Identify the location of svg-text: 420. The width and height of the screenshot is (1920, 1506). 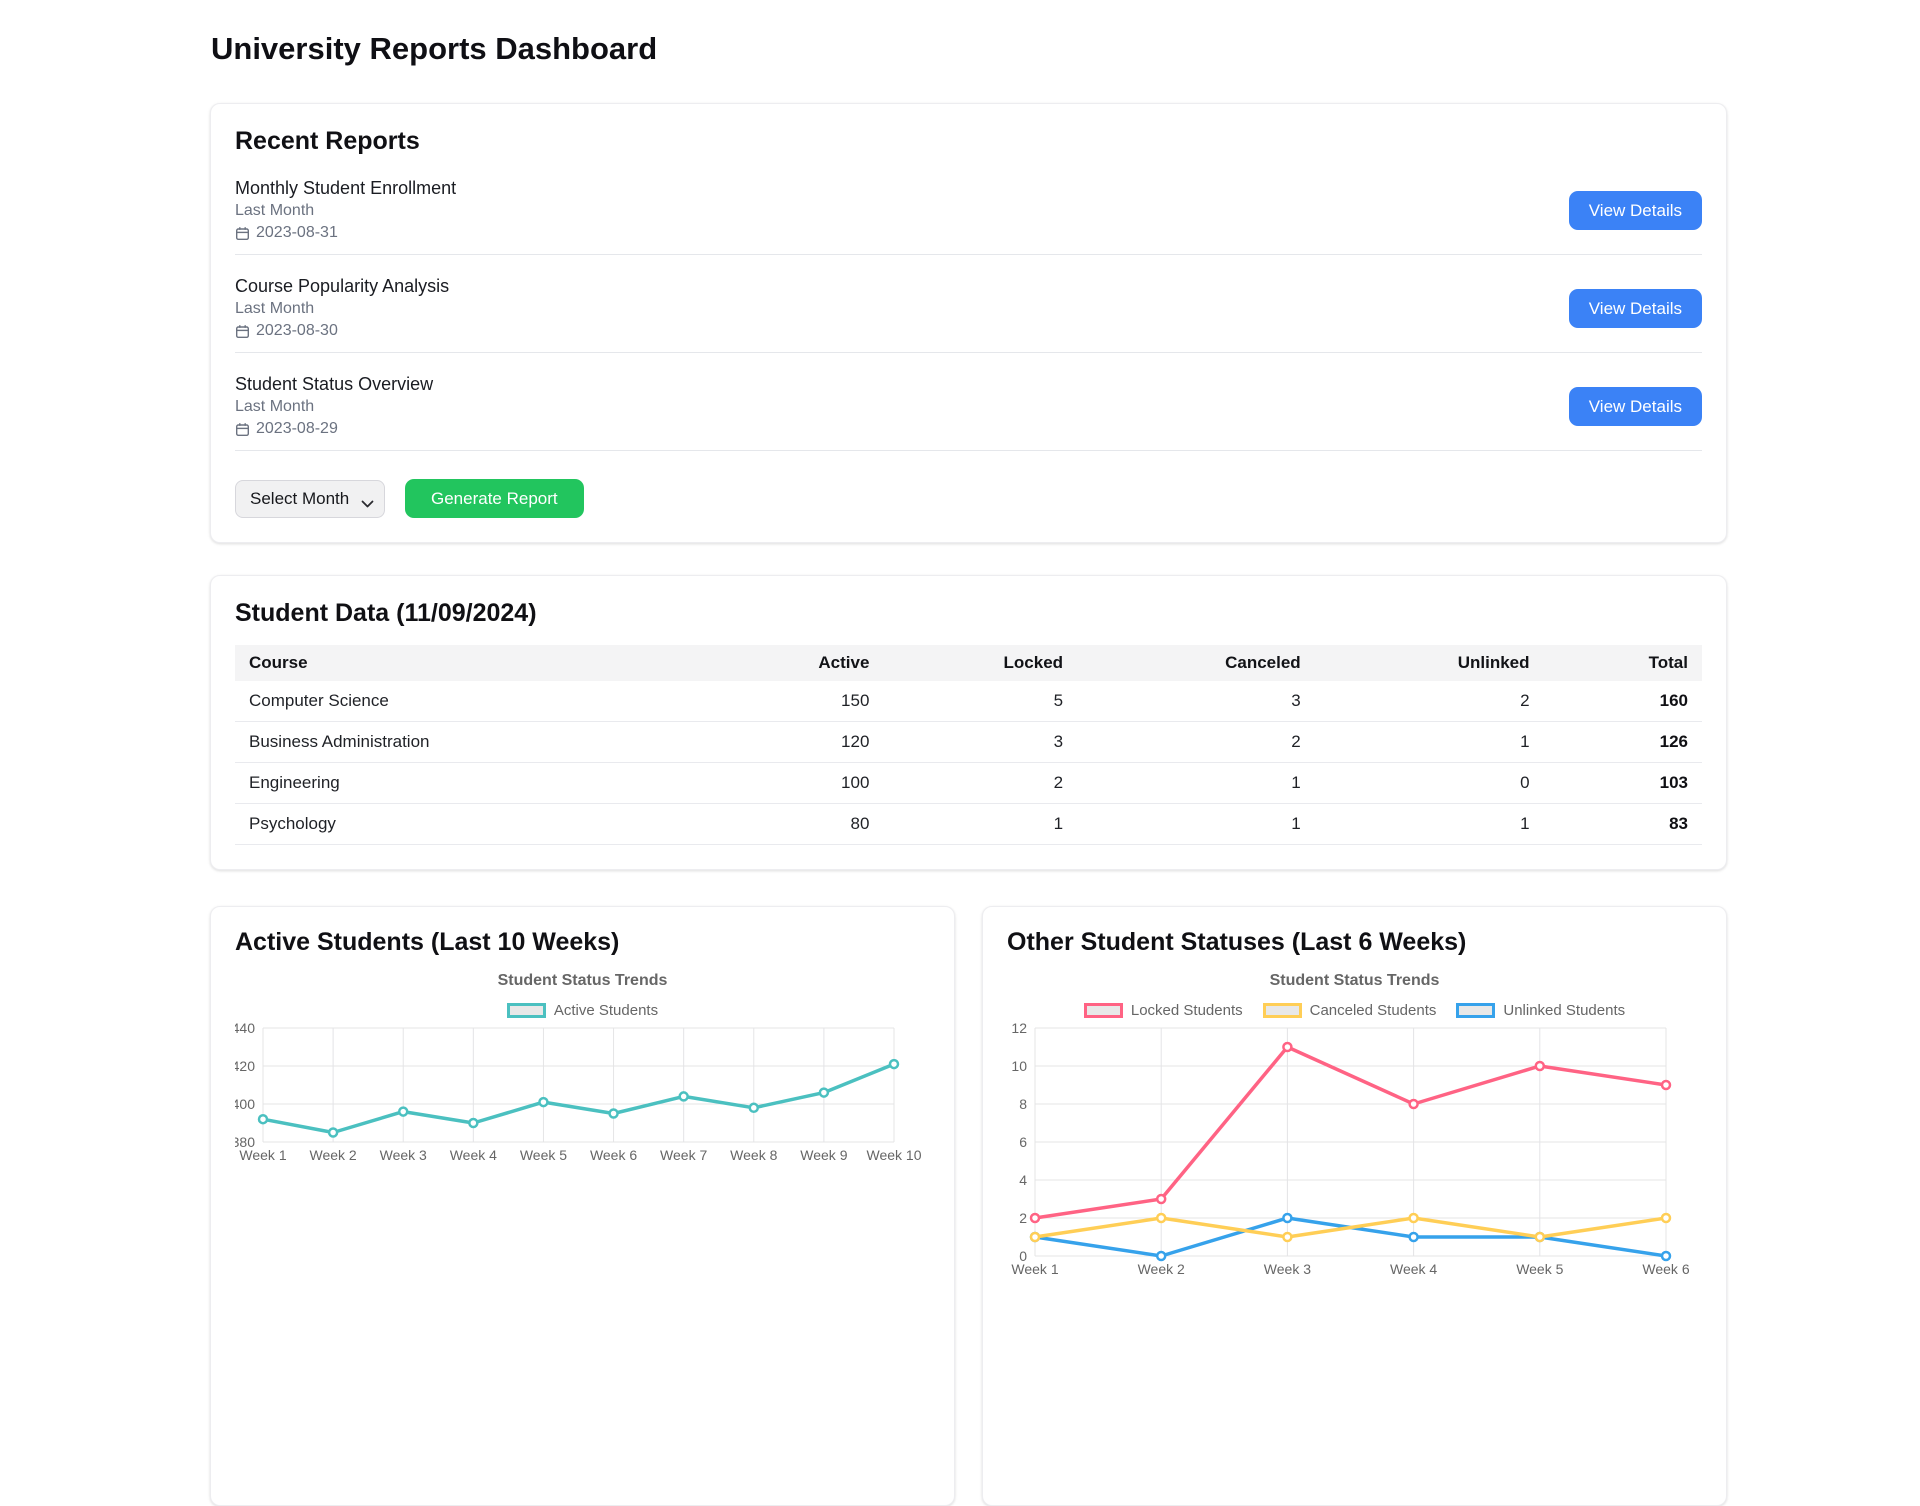
(245, 1066).